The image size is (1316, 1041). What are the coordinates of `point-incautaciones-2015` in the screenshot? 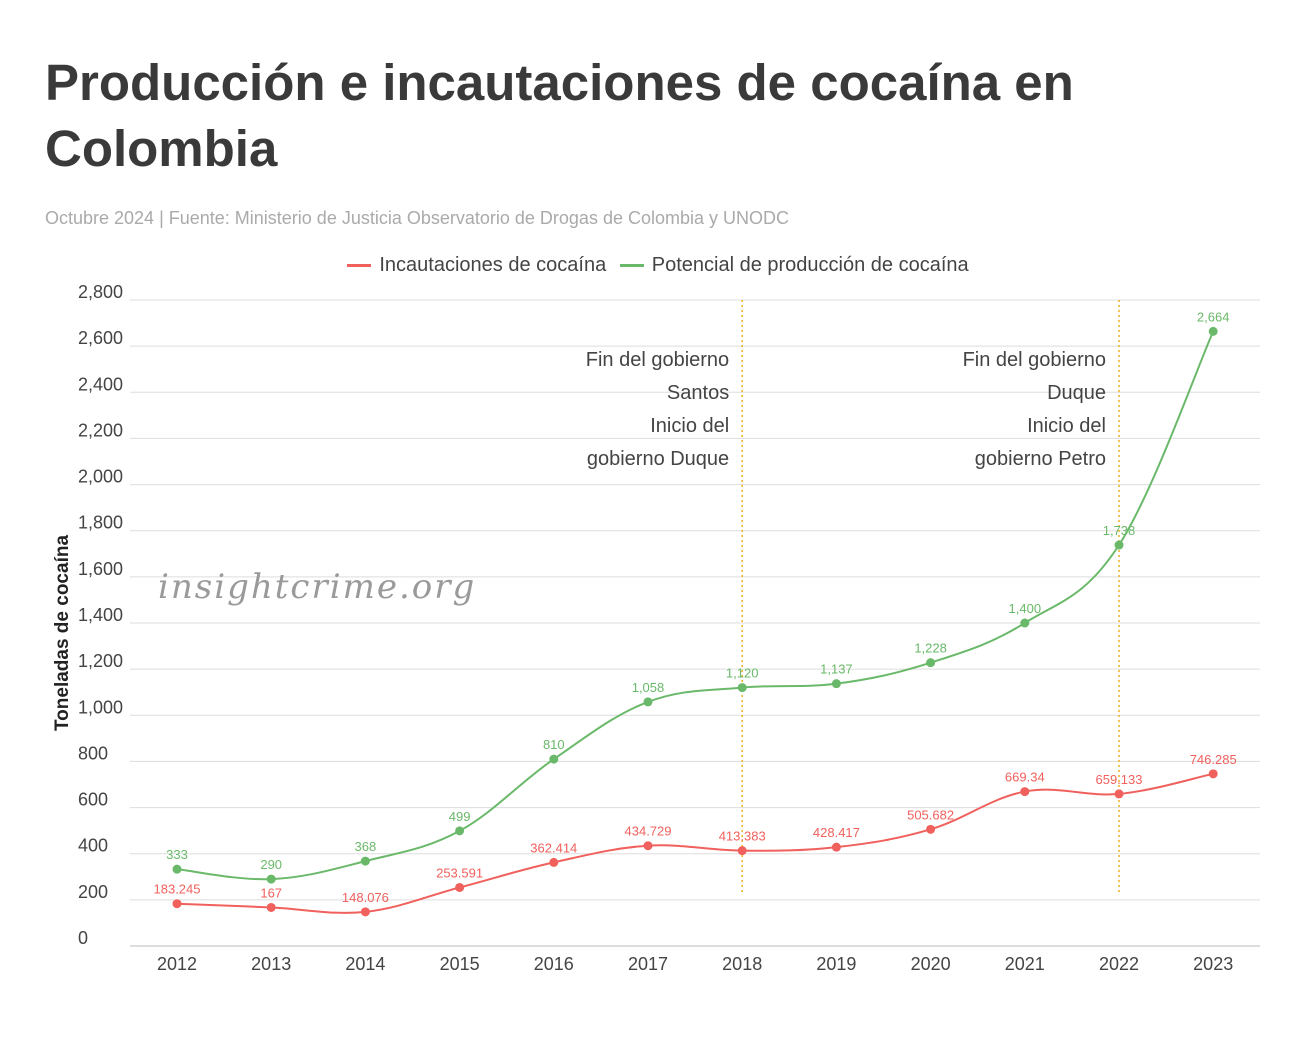 It's located at (460, 887).